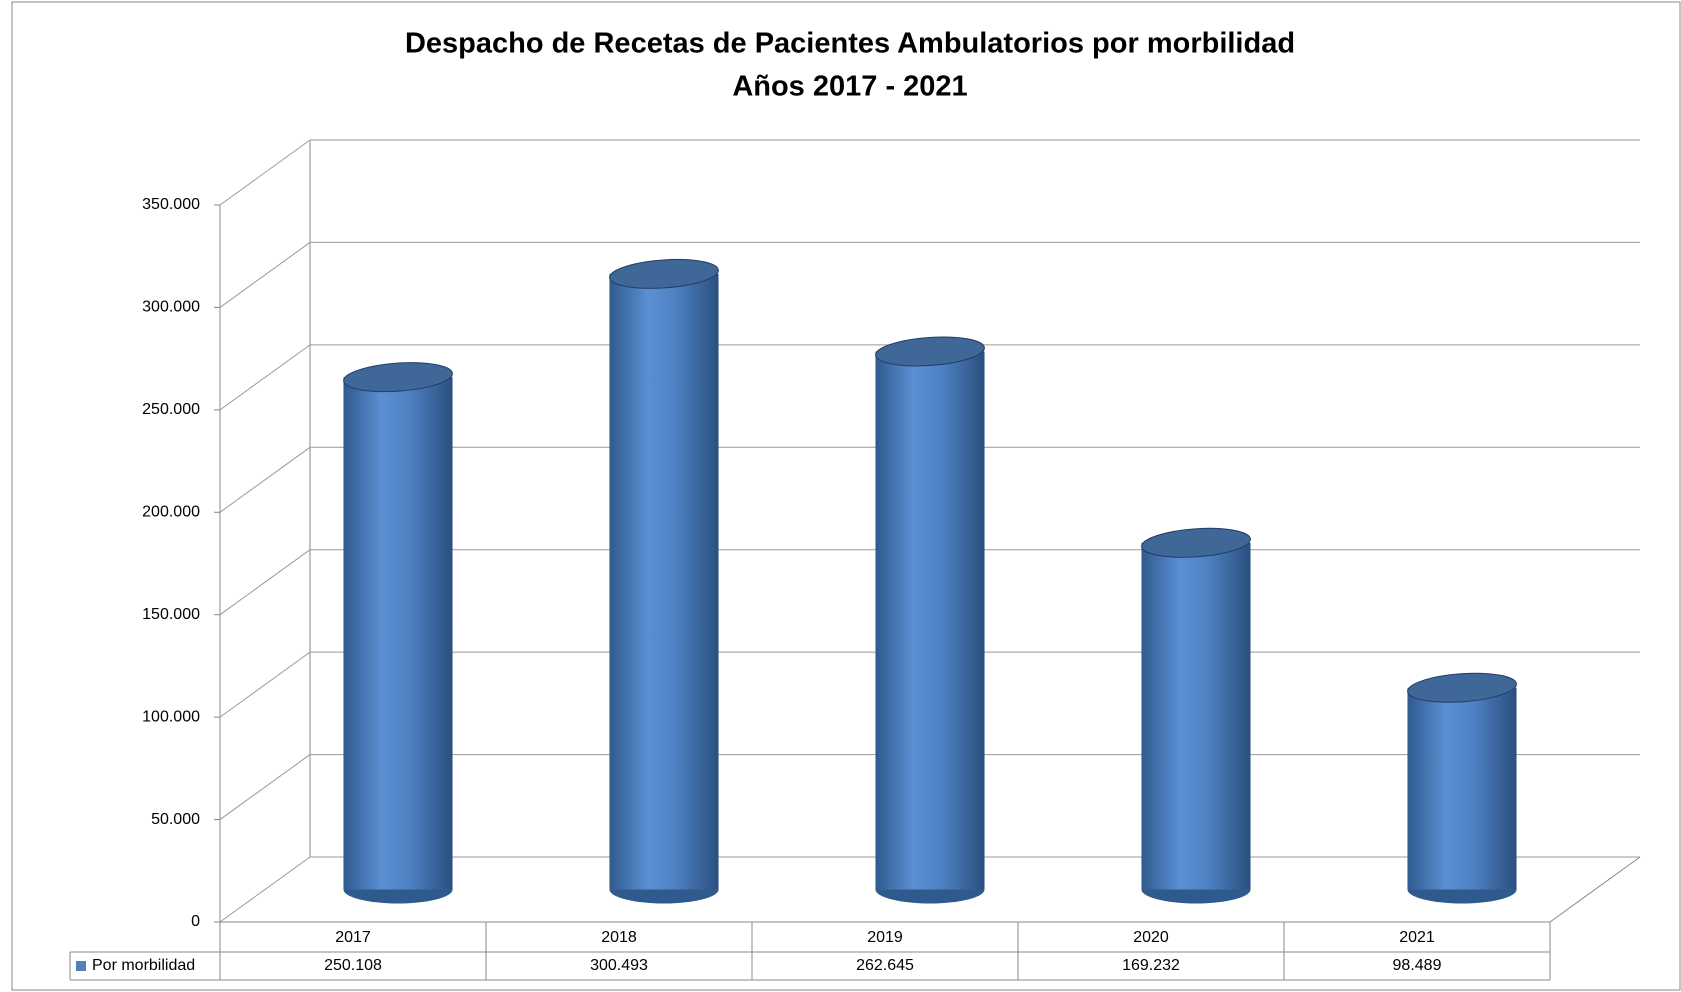 Image resolution: width=1681 pixels, height=992 pixels. Describe the element at coordinates (171, 307) in the screenshot. I see `y-tick-label: 300.000` at that location.